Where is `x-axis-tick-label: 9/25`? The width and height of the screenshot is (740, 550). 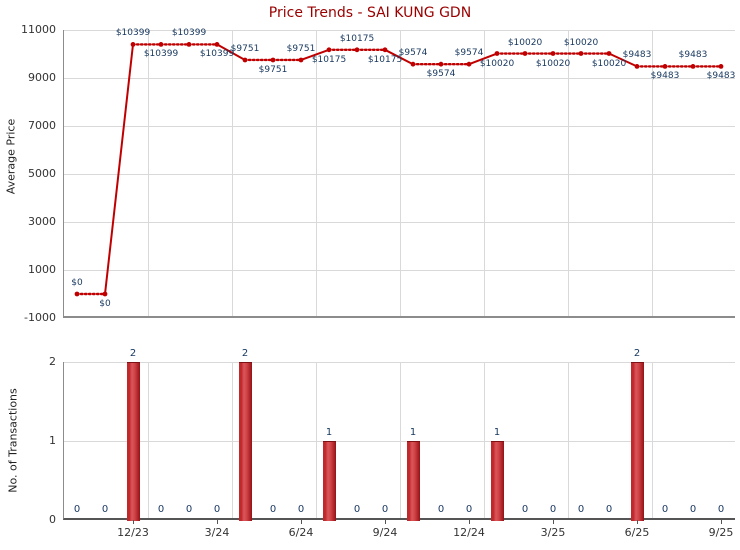
x-axis-tick-label: 9/25 is located at coordinates (721, 532).